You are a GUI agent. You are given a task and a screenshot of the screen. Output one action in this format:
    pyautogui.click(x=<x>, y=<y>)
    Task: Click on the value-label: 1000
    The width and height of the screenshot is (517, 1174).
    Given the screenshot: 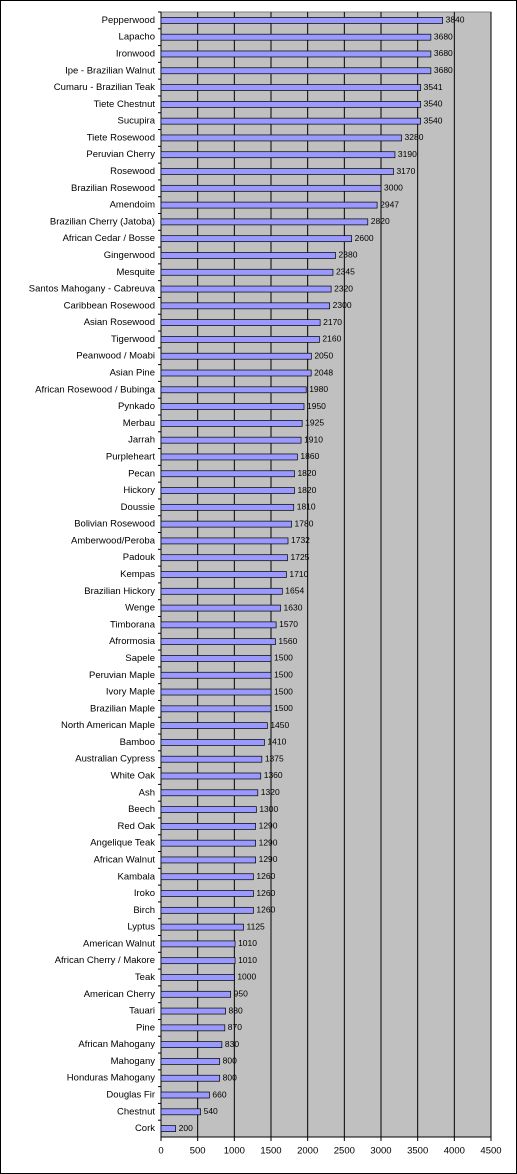 What is the action you would take?
    pyautogui.click(x=246, y=977)
    